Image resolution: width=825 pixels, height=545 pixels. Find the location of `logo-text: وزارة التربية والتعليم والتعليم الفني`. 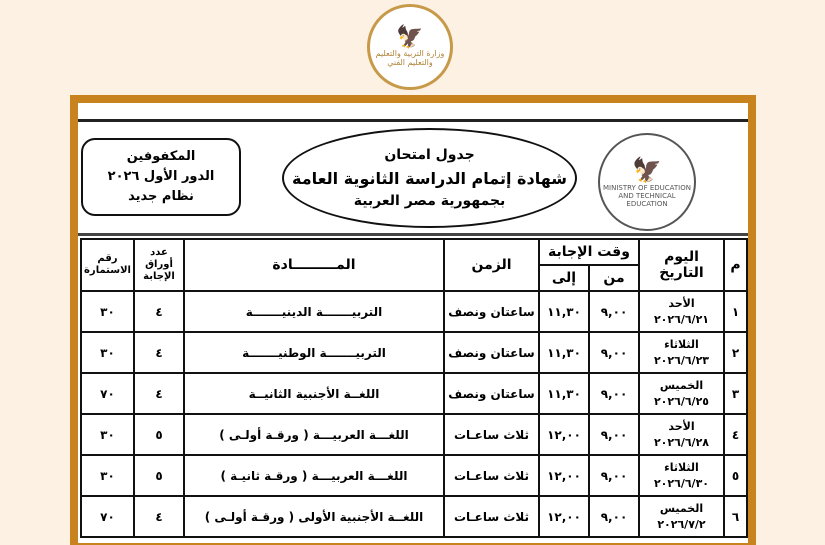

logo-text: وزارة التربية والتعليم والتعليم الفني is located at coordinates (410, 58).